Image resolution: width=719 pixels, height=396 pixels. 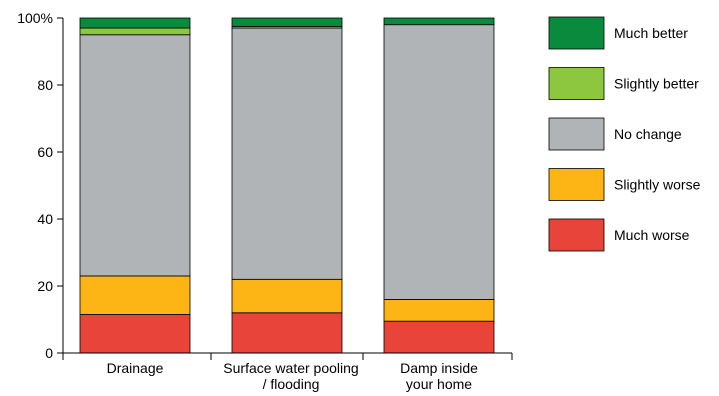 I want to click on legend-label: Slightly worse, so click(x=657, y=185).